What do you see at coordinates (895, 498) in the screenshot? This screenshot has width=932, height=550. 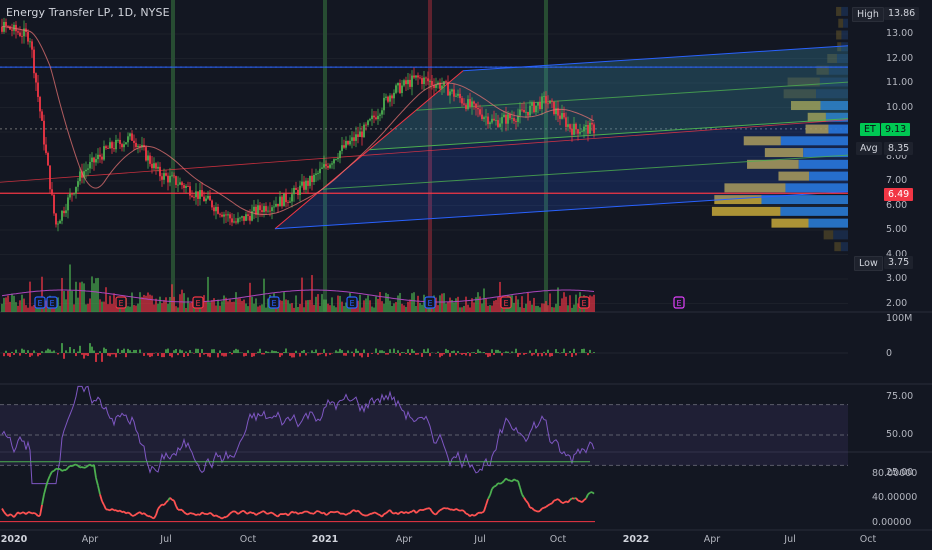 I see `oscillator-axis-tick: 40.00000` at bounding box center [895, 498].